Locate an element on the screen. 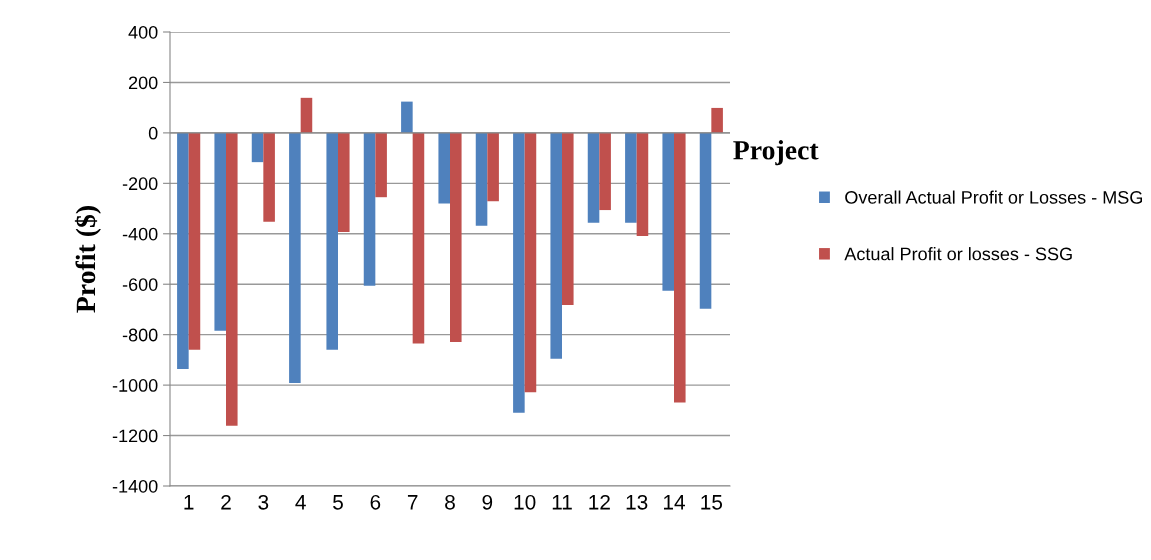 The height and width of the screenshot is (560, 1151). legend-label: Overall Actual Profit or Losses - MSG is located at coordinates (993, 197).